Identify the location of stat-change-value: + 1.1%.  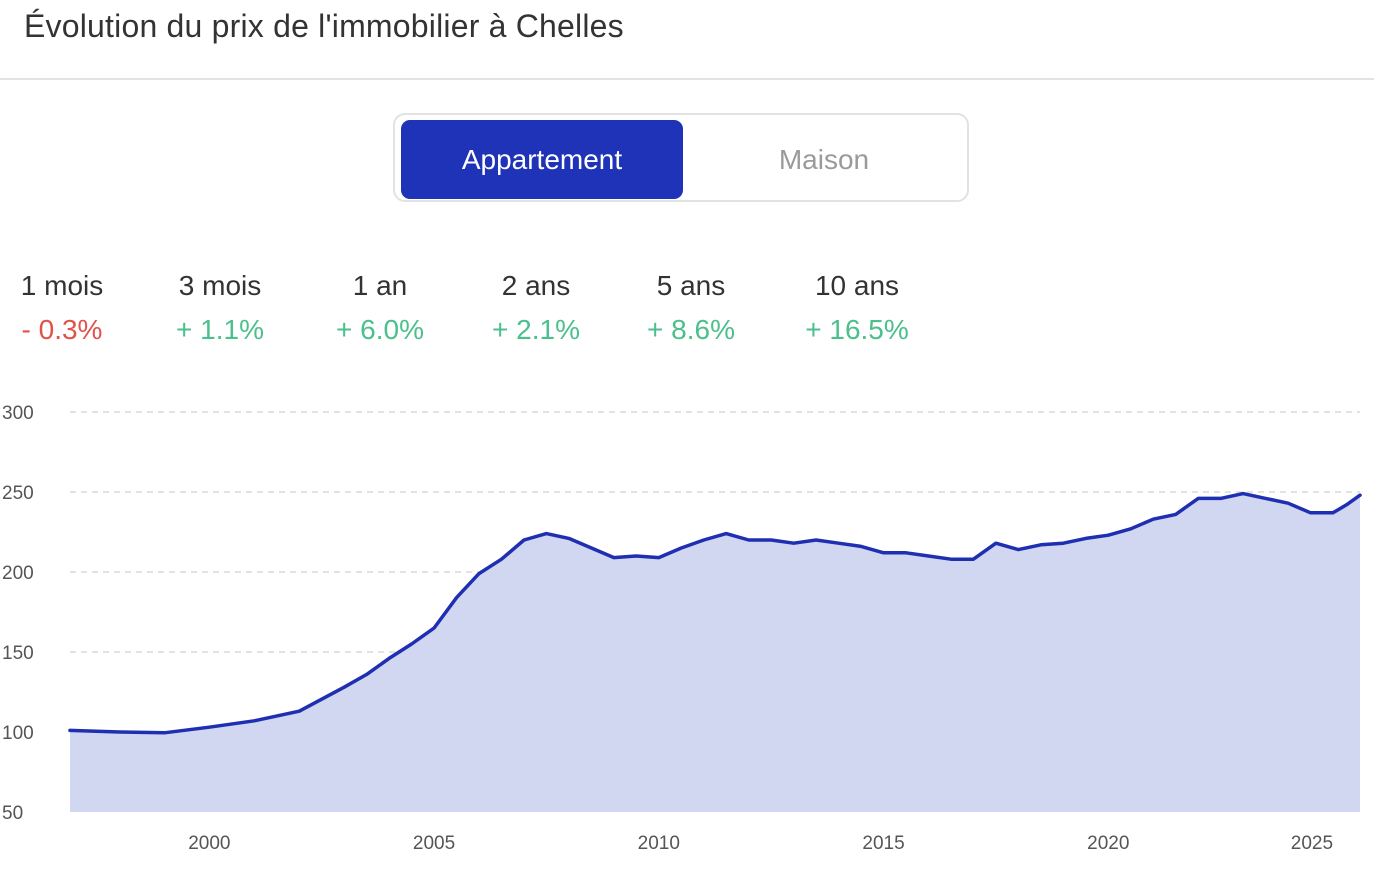
(220, 329).